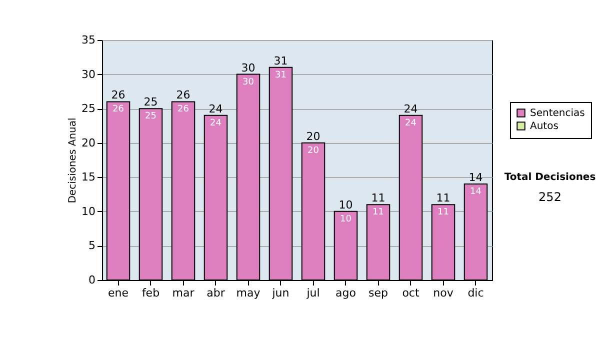 The width and height of the screenshot is (600, 340). What do you see at coordinates (89, 109) in the screenshot?
I see `y-tick-label: 25` at bounding box center [89, 109].